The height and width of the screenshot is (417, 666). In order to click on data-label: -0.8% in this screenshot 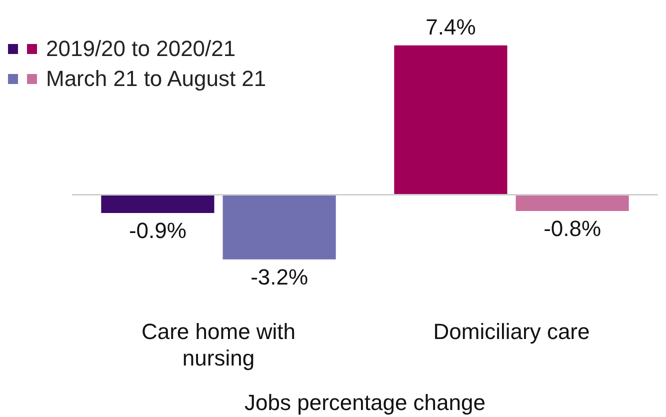, I will do `click(573, 229)`.